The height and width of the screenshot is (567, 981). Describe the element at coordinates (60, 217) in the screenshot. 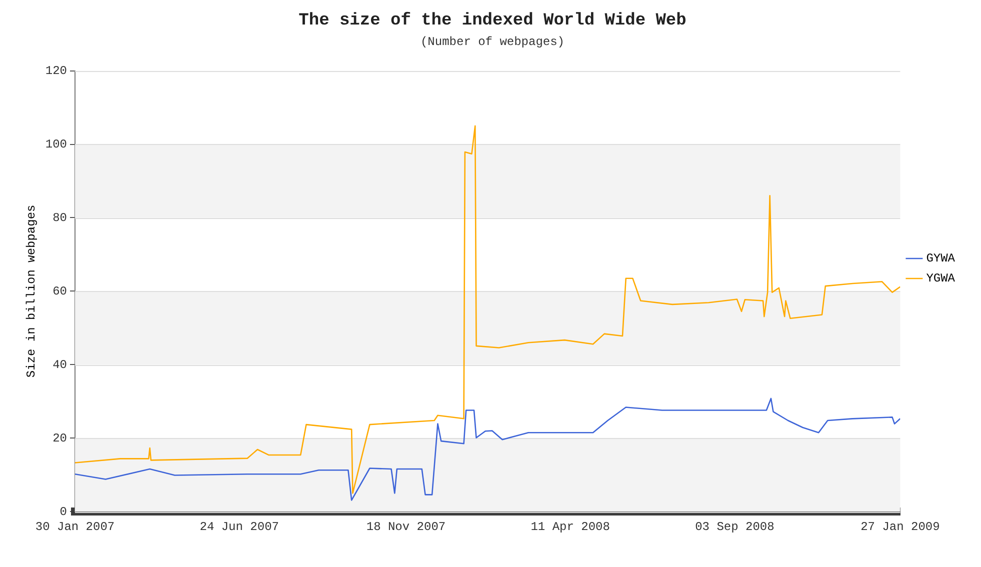

I see `y-tick-label: 80` at that location.